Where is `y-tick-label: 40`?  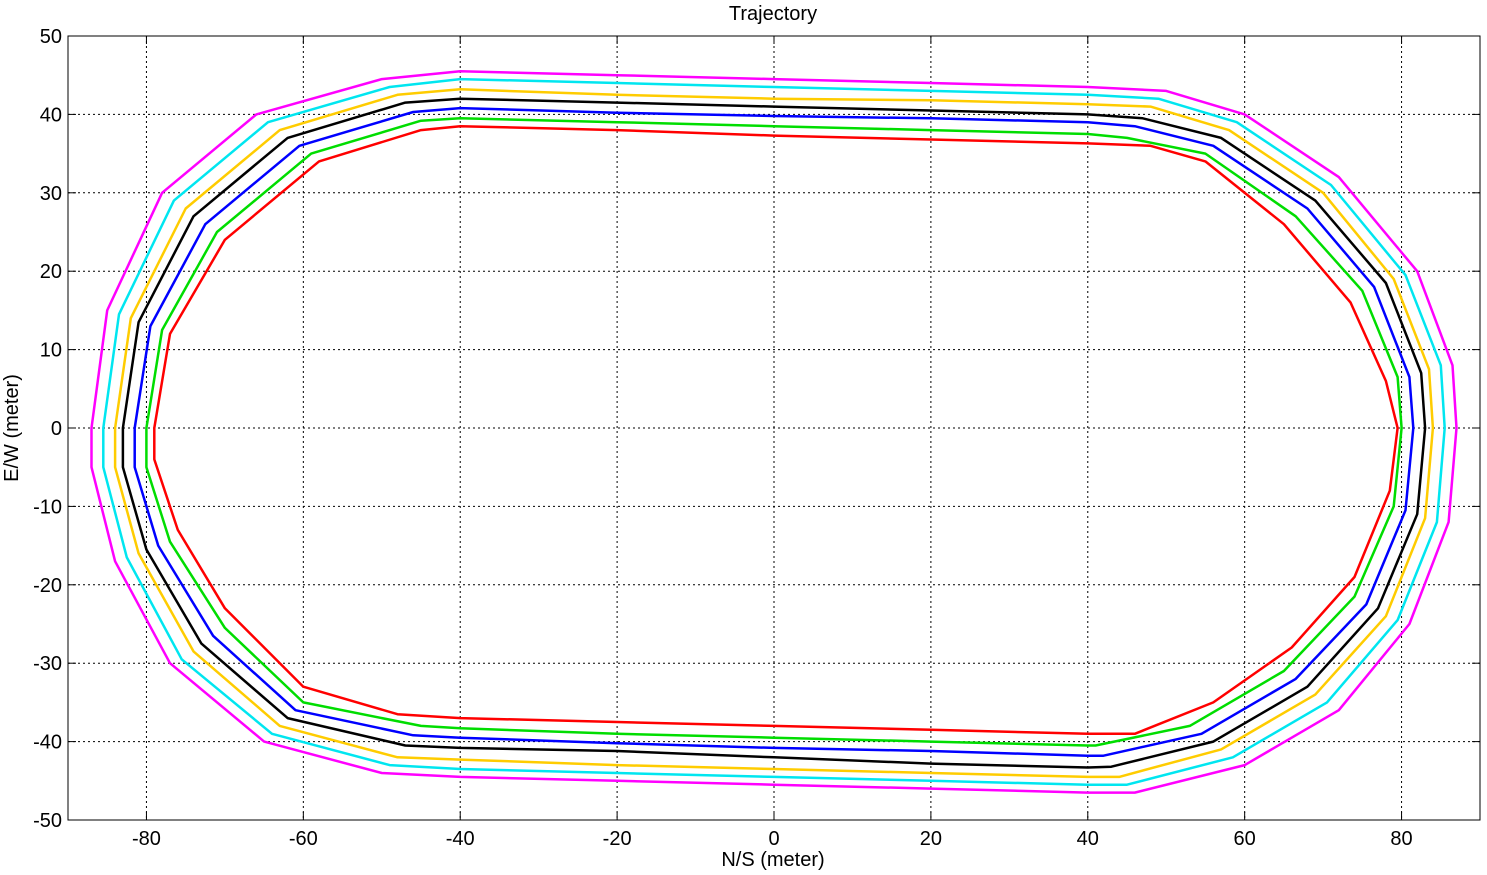
y-tick-label: 40 is located at coordinates (51, 115).